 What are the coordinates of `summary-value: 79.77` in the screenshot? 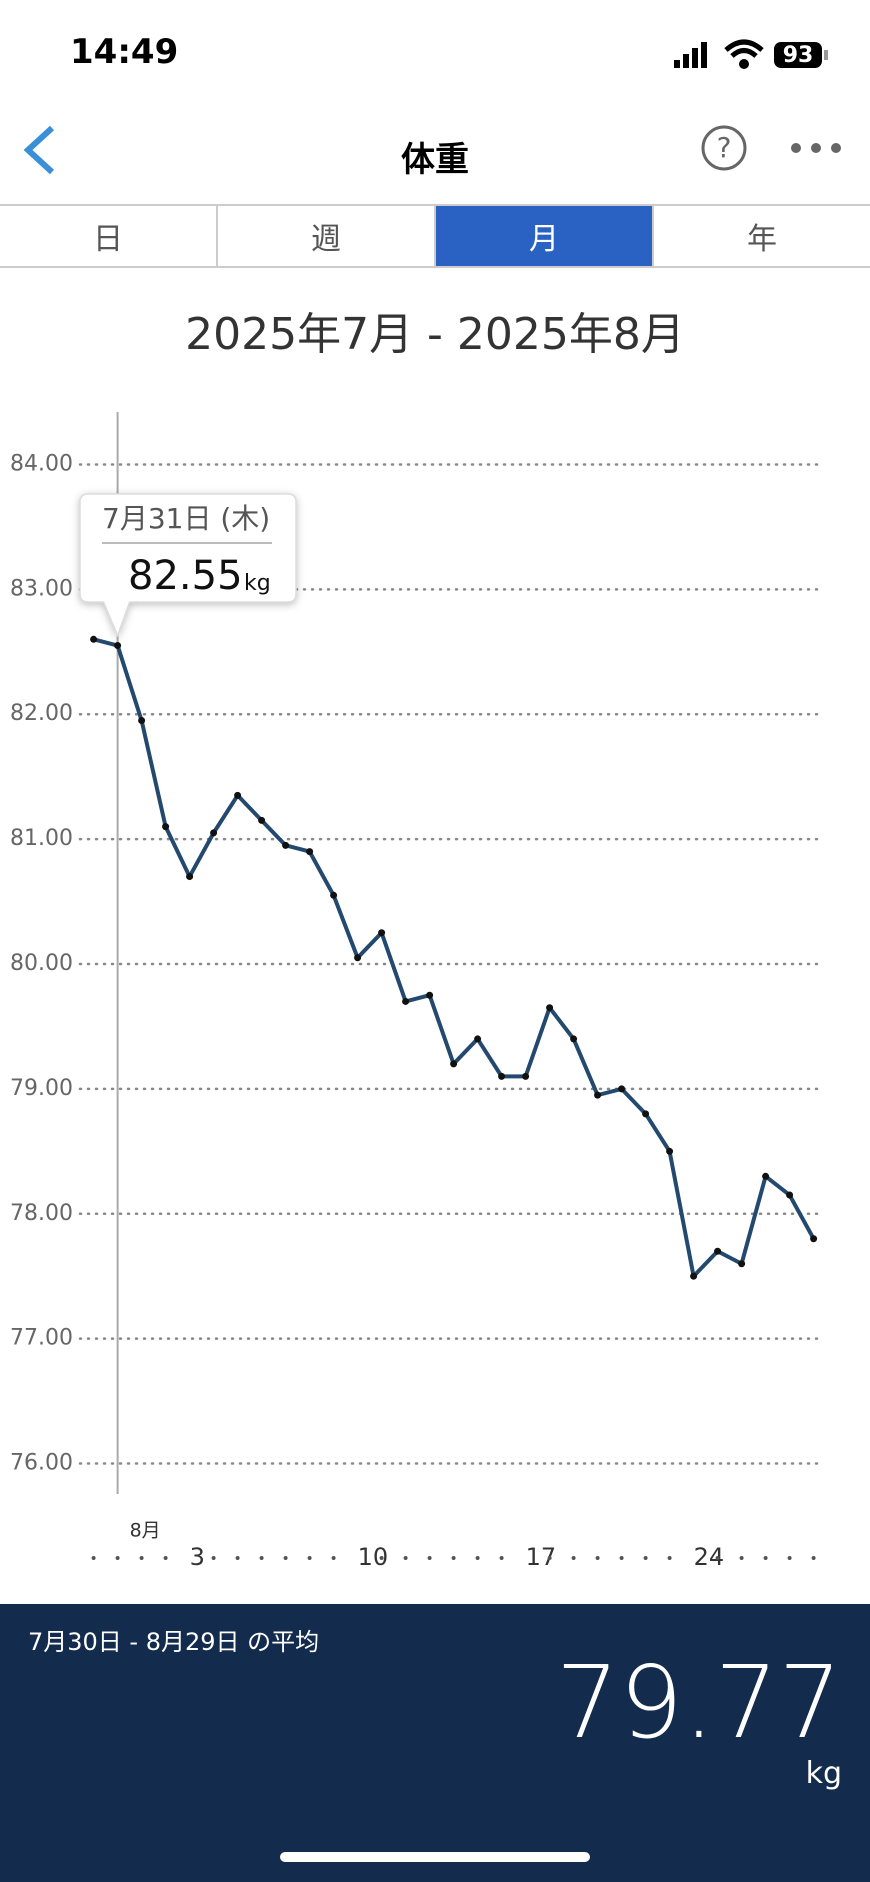 It's located at (698, 1702).